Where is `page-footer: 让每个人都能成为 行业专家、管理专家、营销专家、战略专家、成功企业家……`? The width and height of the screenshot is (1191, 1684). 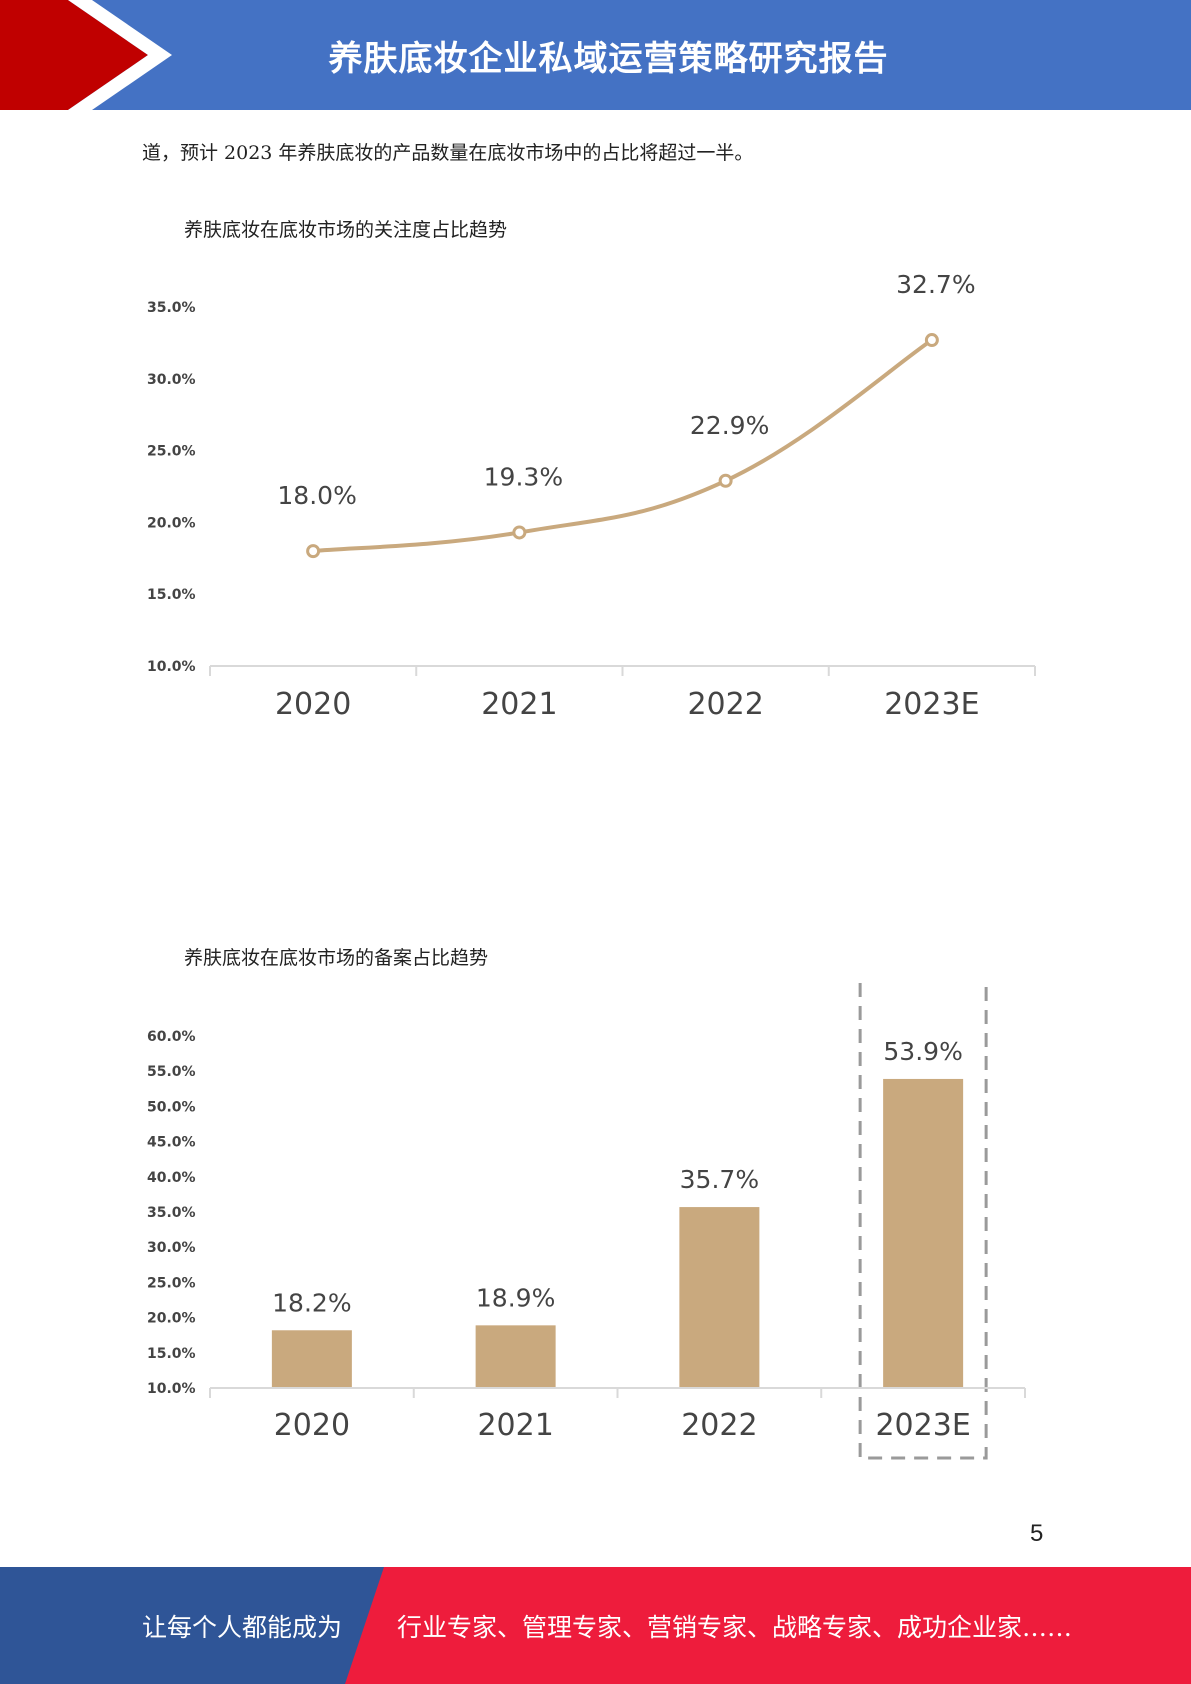
page-footer: 让每个人都能成为 行业专家、管理专家、营销专家、战略专家、成功企业家…… is located at coordinates (595, 1625).